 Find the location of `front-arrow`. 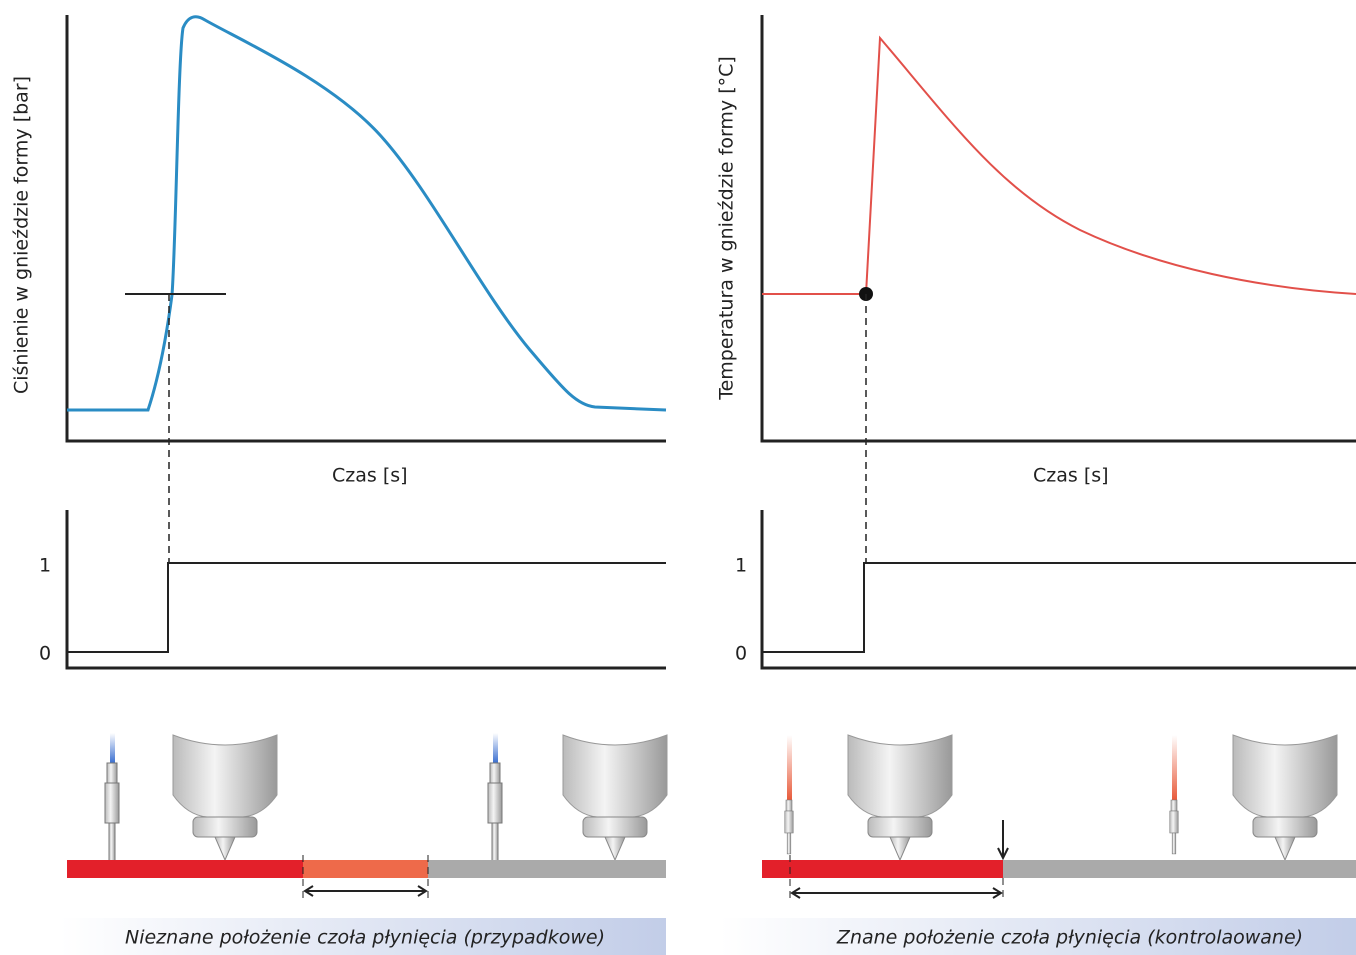

front-arrow is located at coordinates (1003, 840).